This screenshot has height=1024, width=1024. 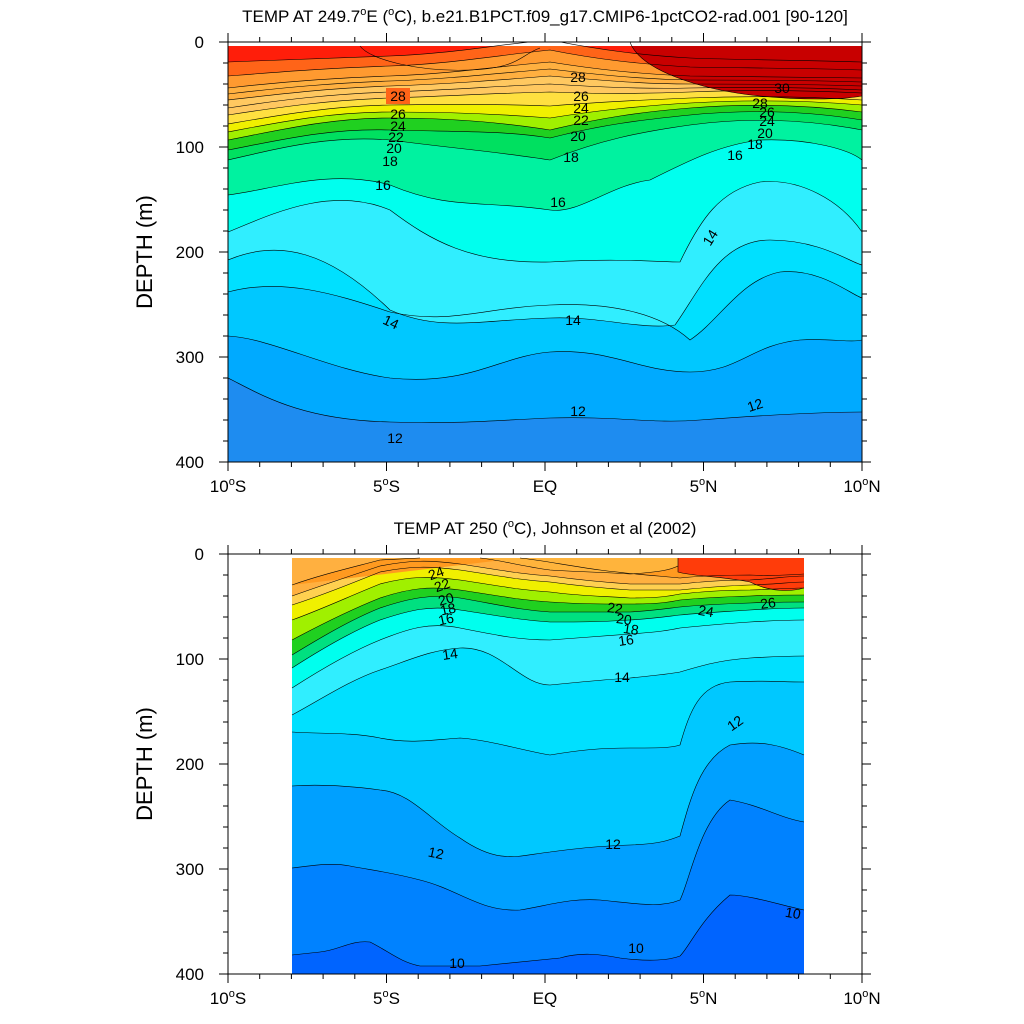 What do you see at coordinates (144, 764) in the screenshot?
I see `y-axis-label-bottom: DEPTH (m)` at bounding box center [144, 764].